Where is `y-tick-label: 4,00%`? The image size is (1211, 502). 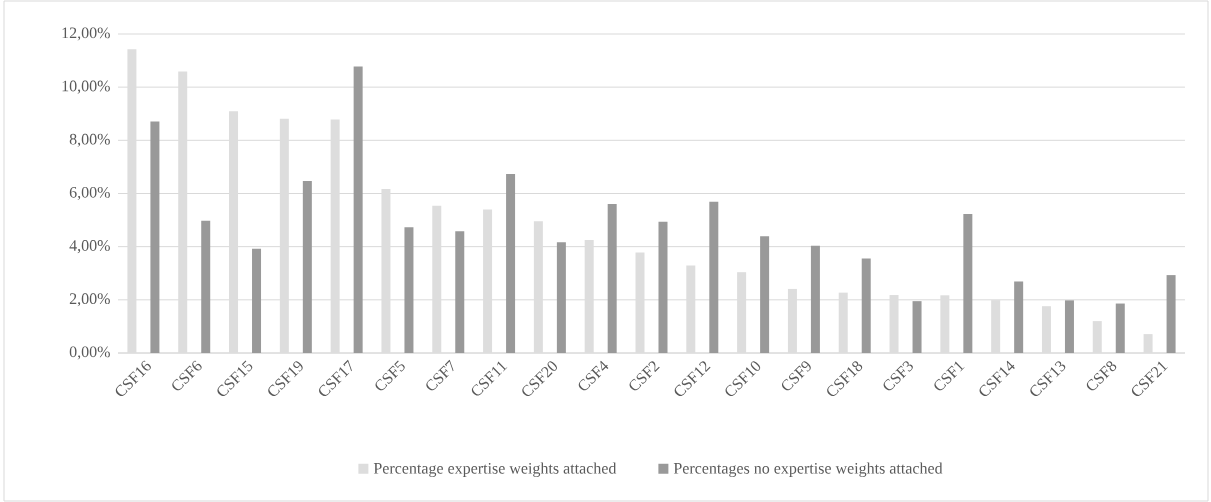 y-tick-label: 4,00% is located at coordinates (89, 247).